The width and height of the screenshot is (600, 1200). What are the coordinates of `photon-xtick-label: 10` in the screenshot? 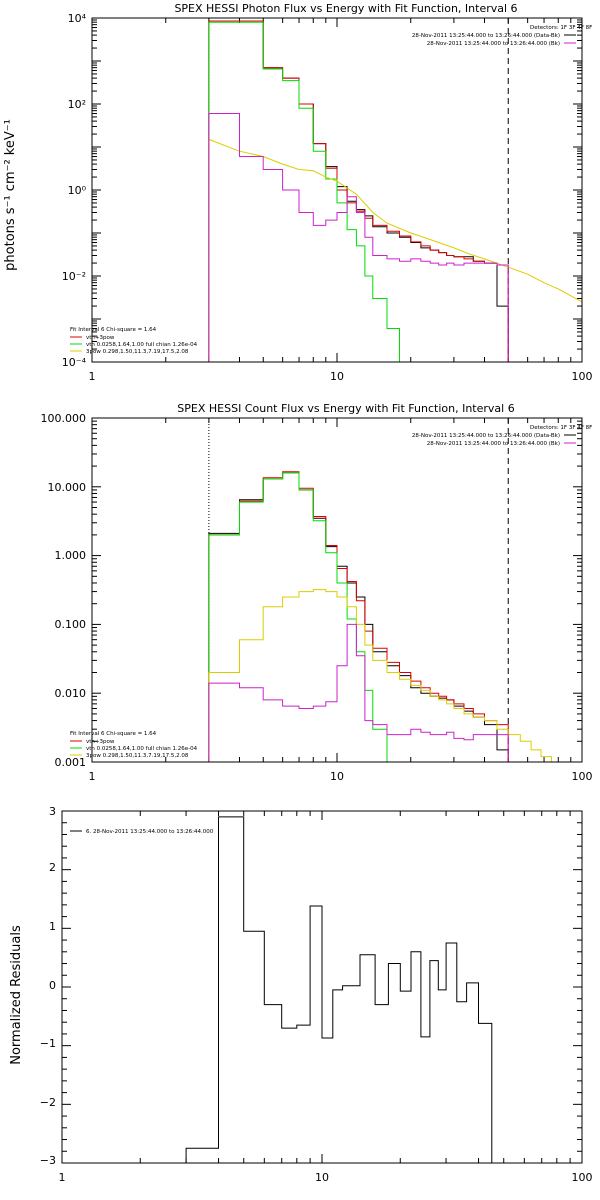 It's located at (337, 376).